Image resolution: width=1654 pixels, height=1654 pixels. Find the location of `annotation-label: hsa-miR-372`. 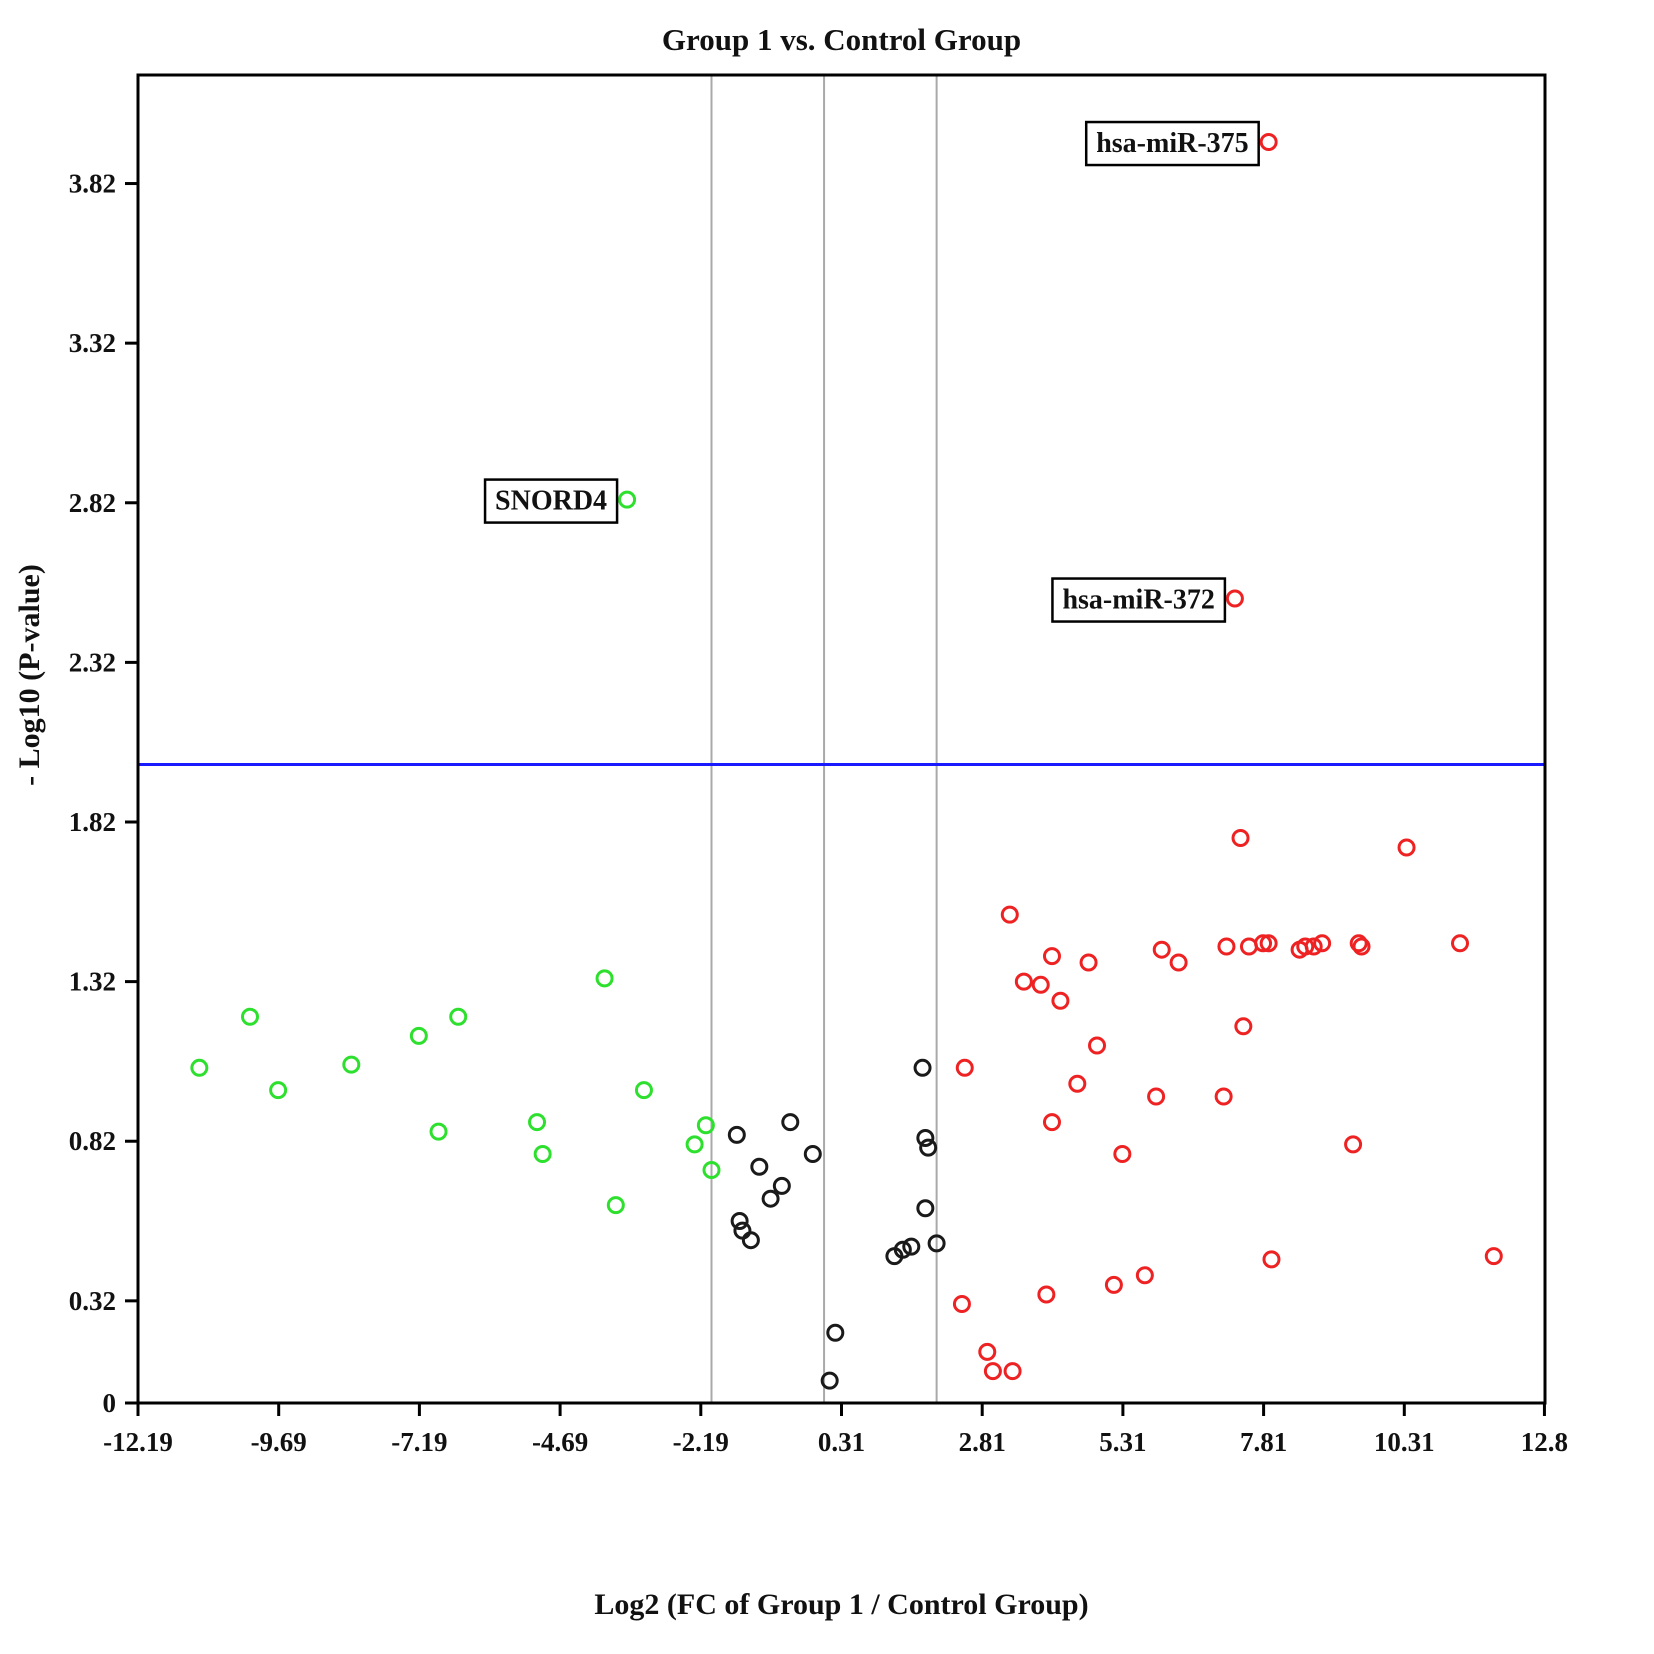

annotation-label: hsa-miR-372 is located at coordinates (1138, 600).